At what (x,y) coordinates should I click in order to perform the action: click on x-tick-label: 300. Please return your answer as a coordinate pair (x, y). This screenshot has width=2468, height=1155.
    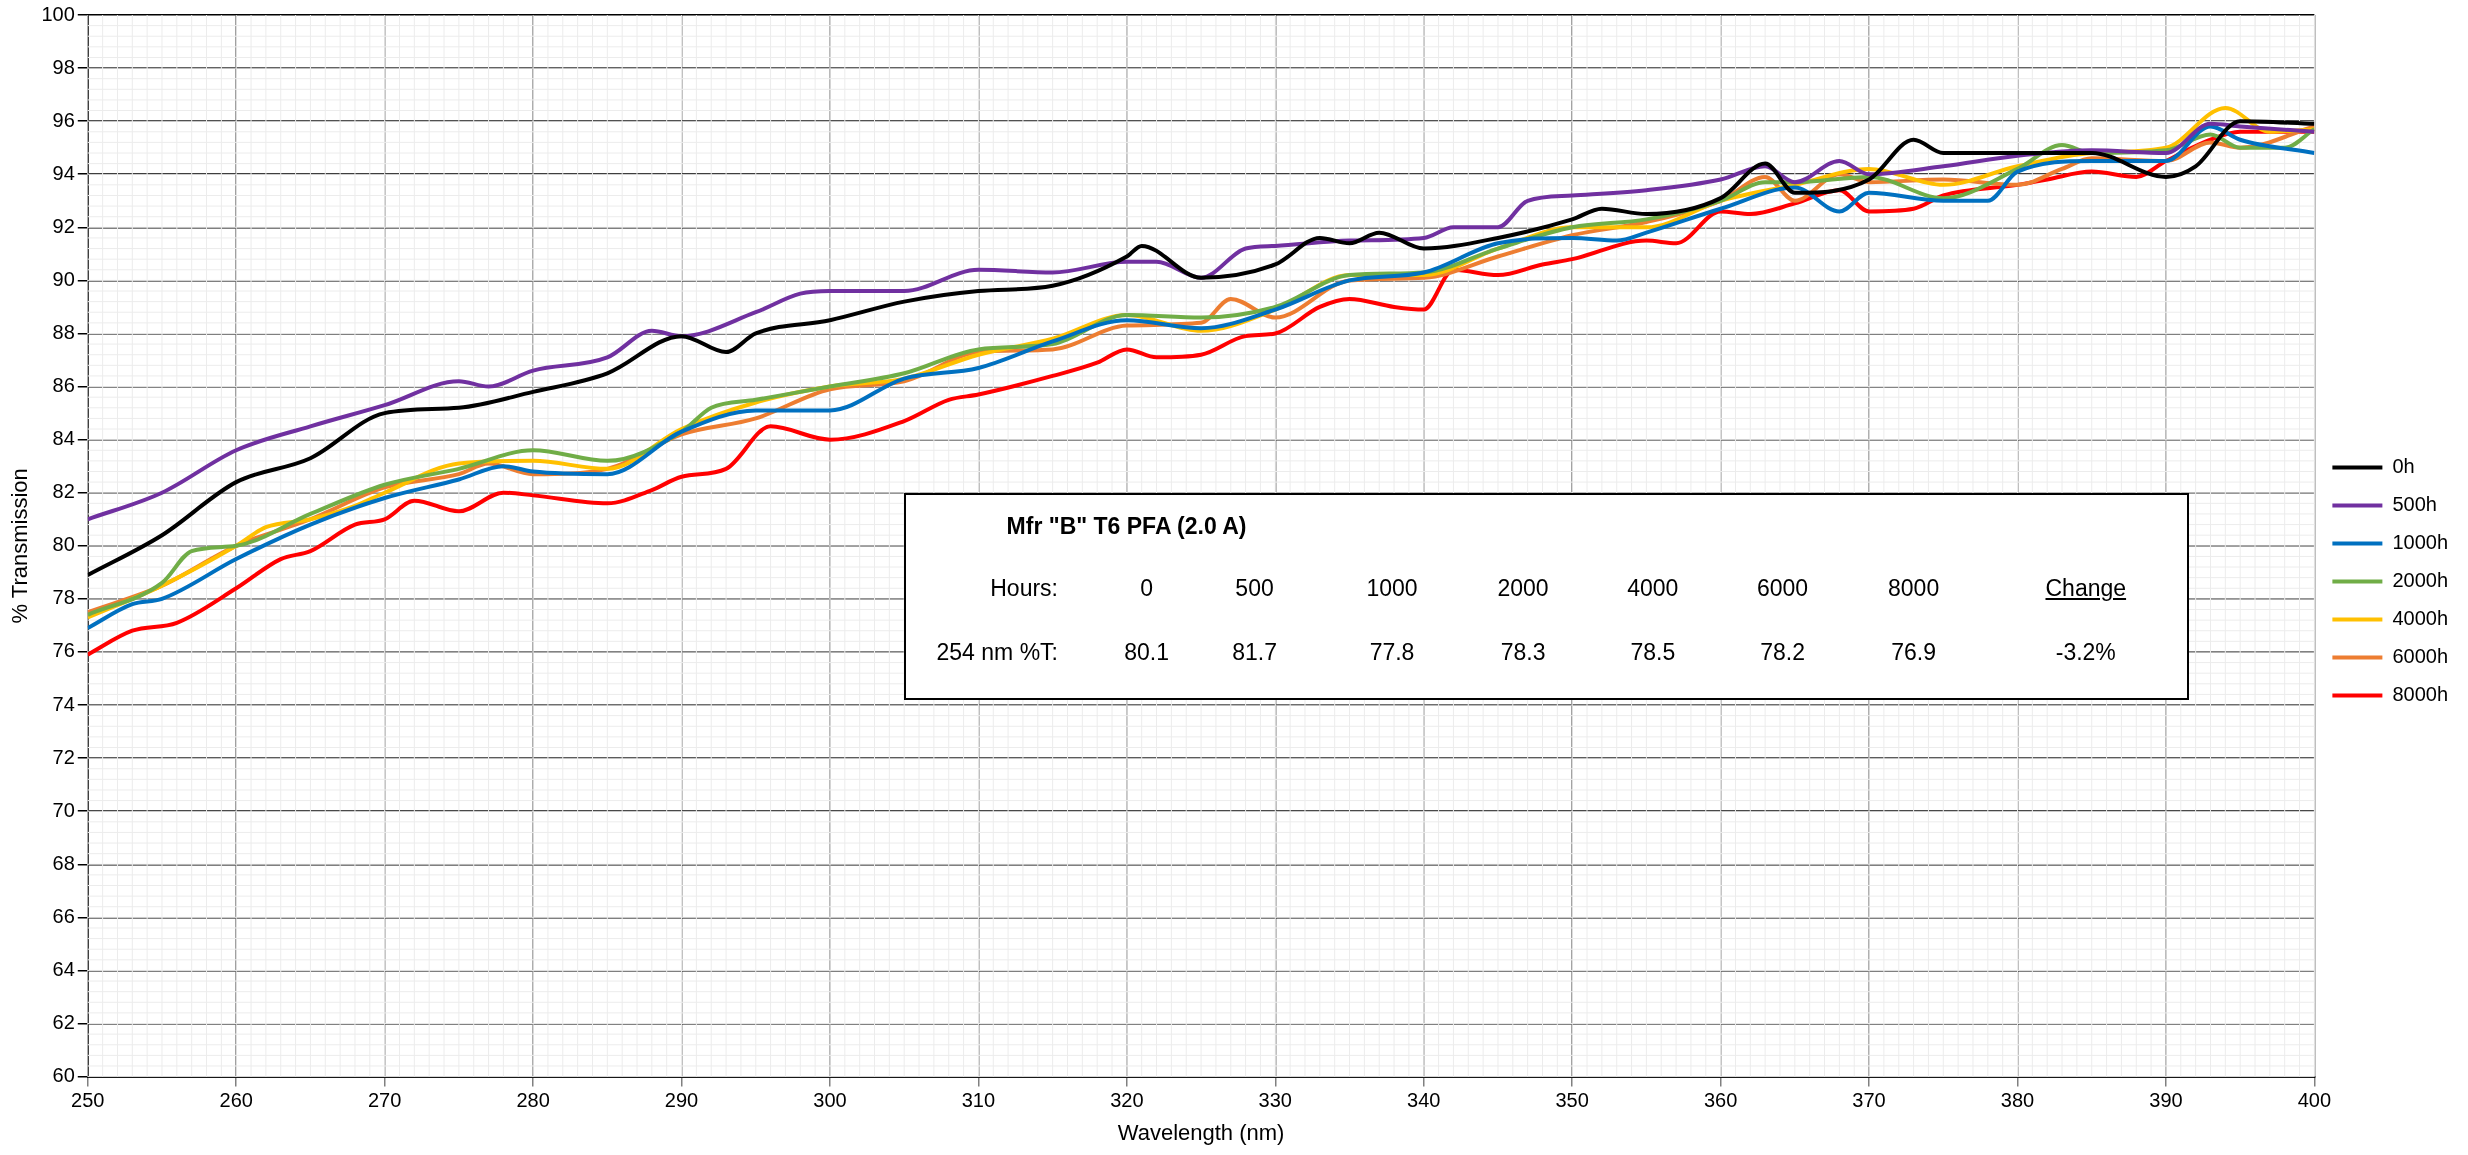
    Looking at the image, I should click on (830, 1100).